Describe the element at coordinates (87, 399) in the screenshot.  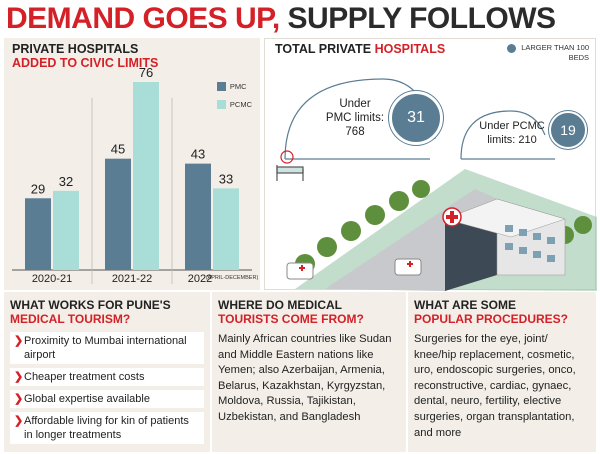
I see `list-item-text: Global expertise available` at that location.